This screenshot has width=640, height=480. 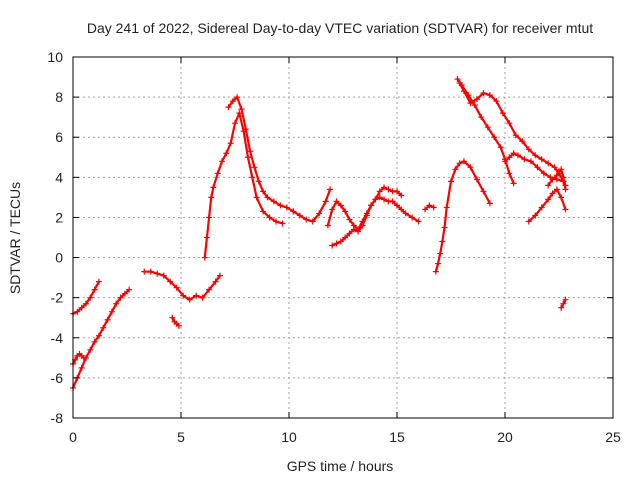 I want to click on series-pass-f2, so click(x=511, y=132).